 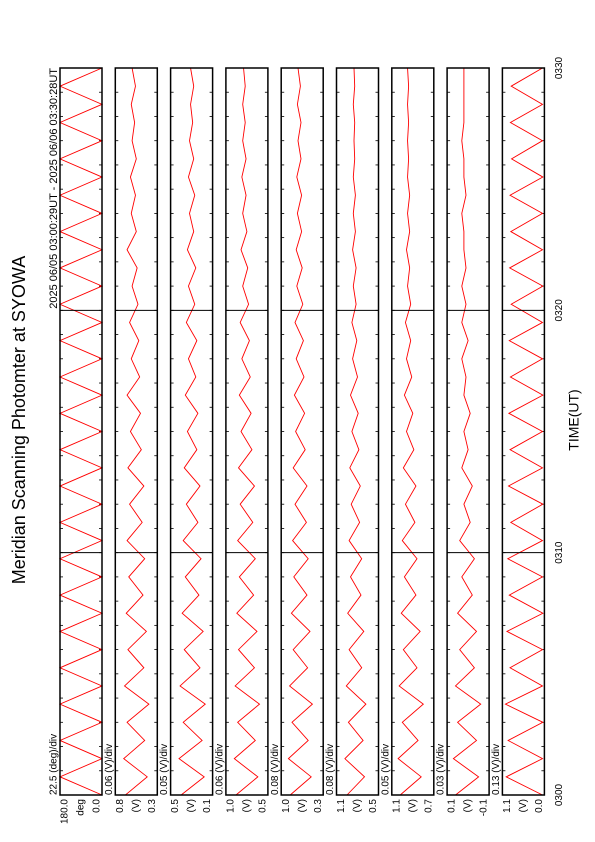 What do you see at coordinates (559, 67) in the screenshot?
I see `x-tick-label: 0330` at bounding box center [559, 67].